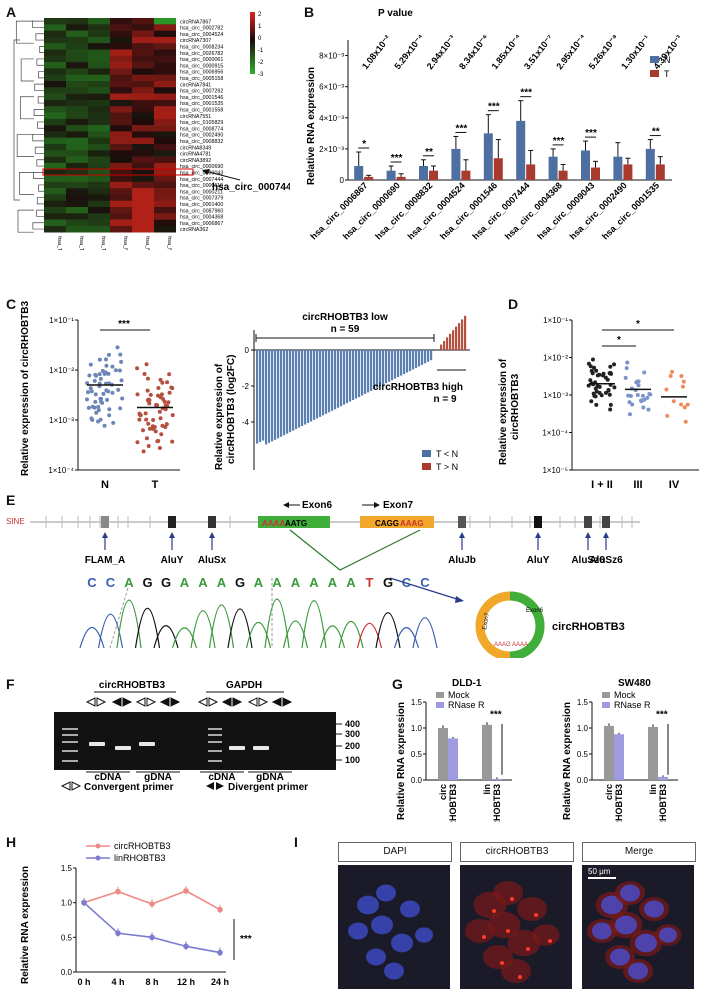  What do you see at coordinates (201, 79) in the screenshot?
I see `heatmap-row-label: hsa_circ_0005158` at bounding box center [201, 79].